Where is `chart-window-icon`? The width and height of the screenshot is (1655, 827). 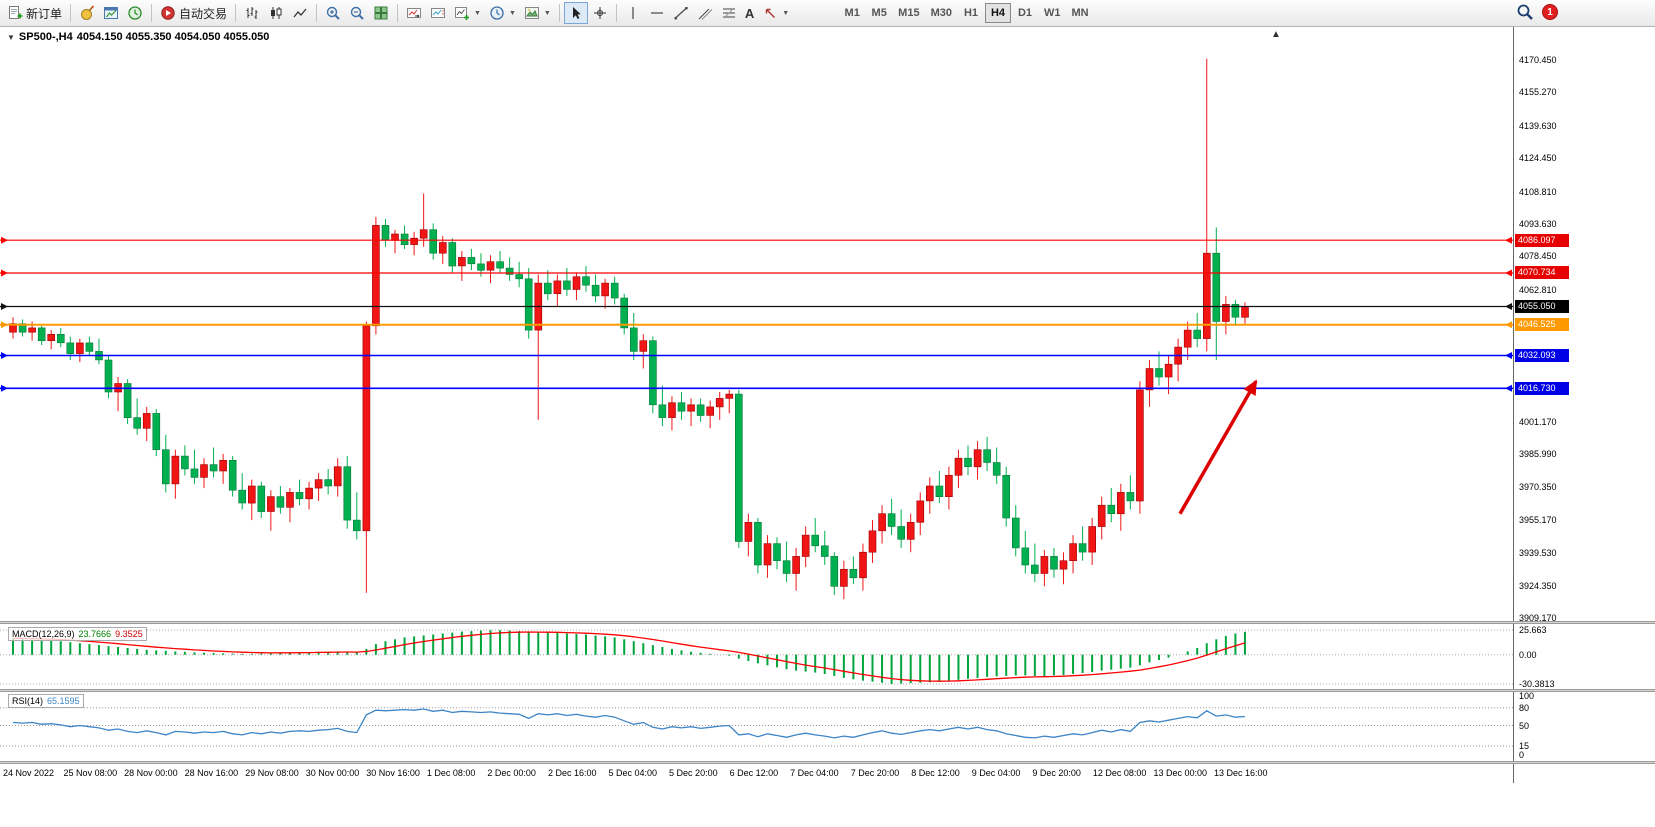
chart-window-icon is located at coordinates (111, 13).